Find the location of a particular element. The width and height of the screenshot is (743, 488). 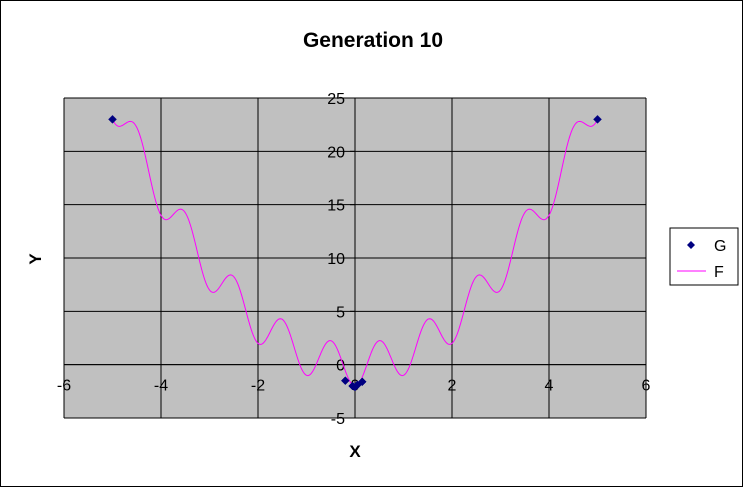

legend-box is located at coordinates (704, 256).